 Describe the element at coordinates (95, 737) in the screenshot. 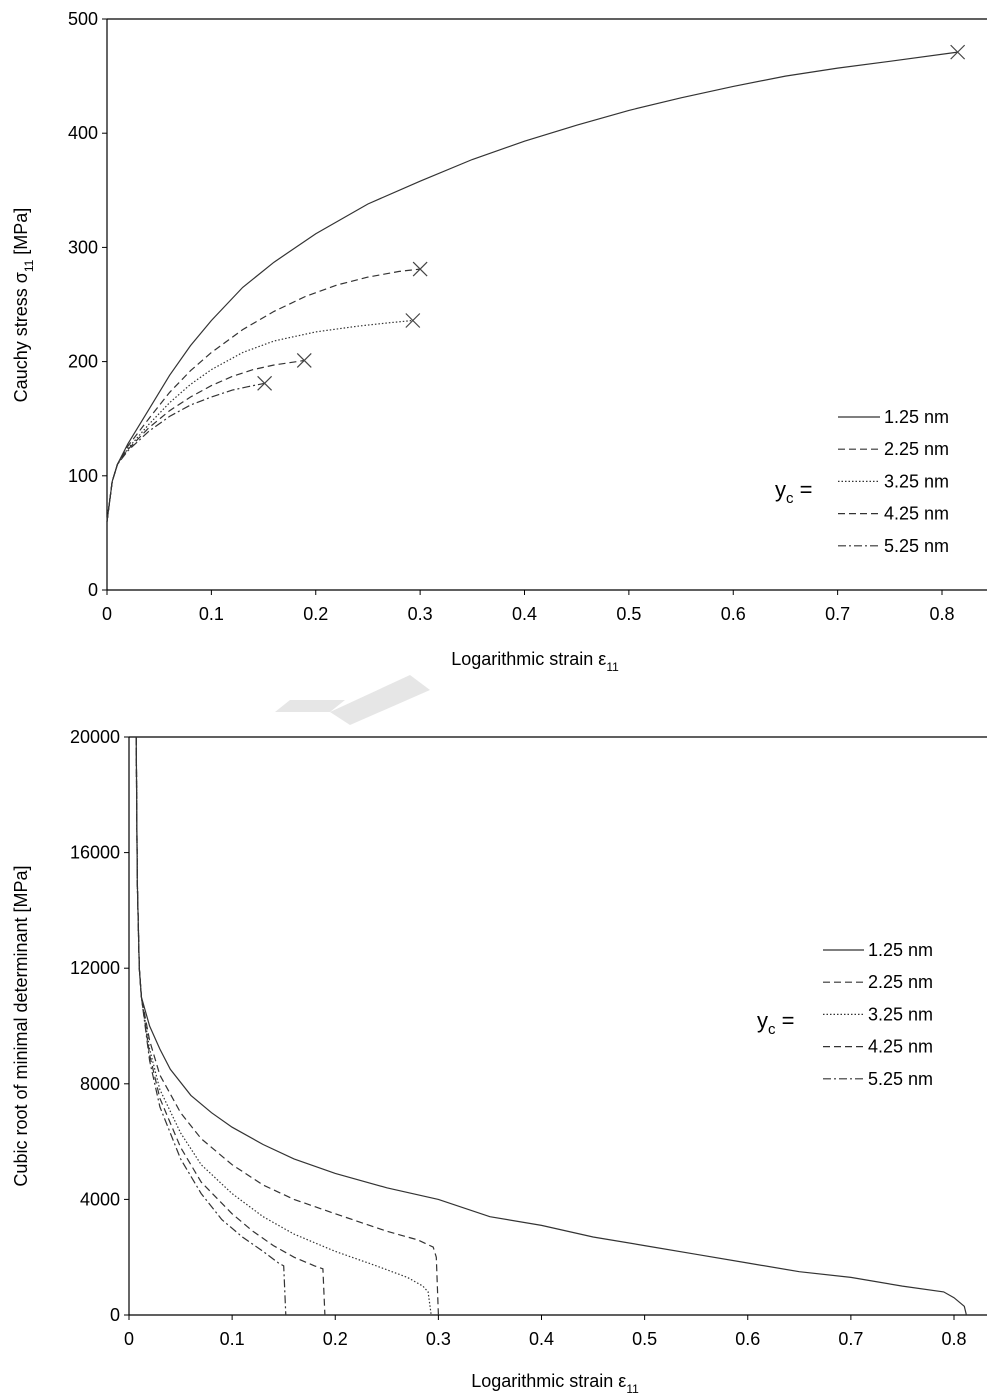

I see `y-tick-label: 20000` at that location.